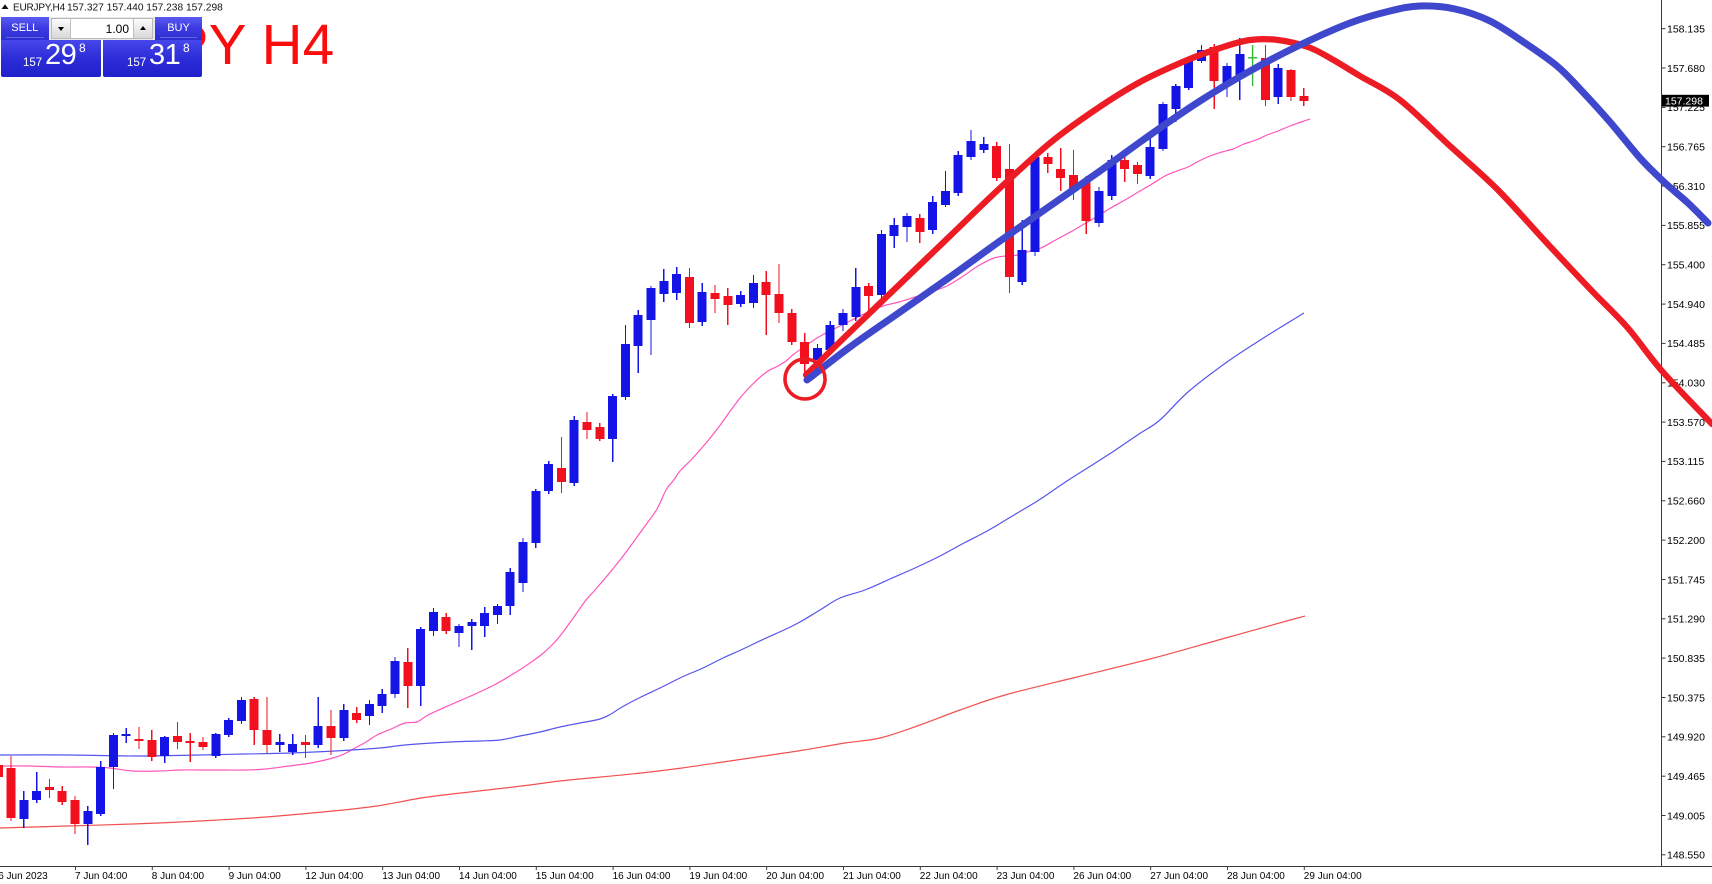  Describe the element at coordinates (1686, 620) in the screenshot. I see `svg-text: 151.290` at that location.